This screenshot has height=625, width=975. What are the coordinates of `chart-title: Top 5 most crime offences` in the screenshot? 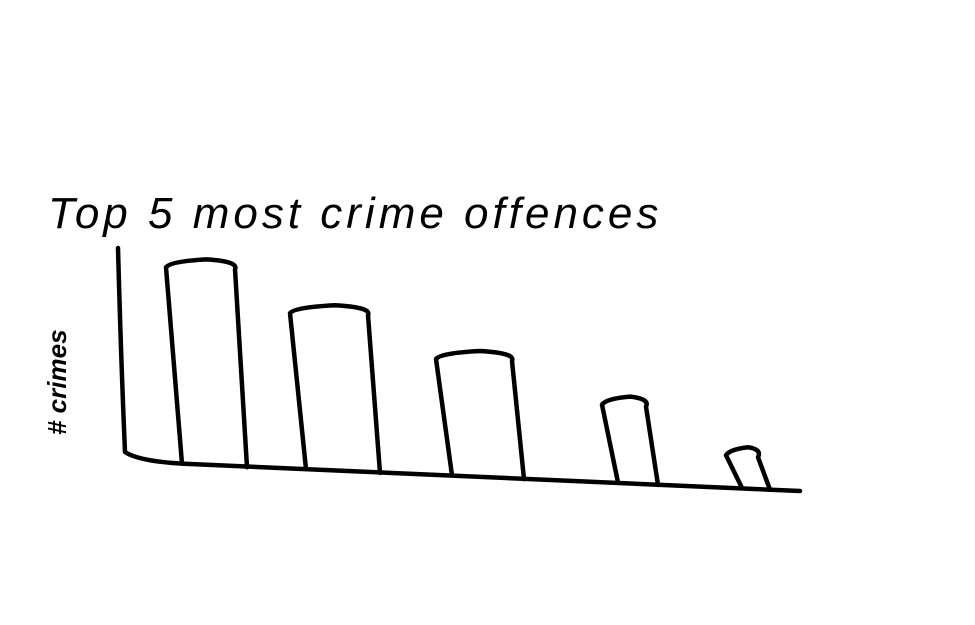 It's located at (355, 213).